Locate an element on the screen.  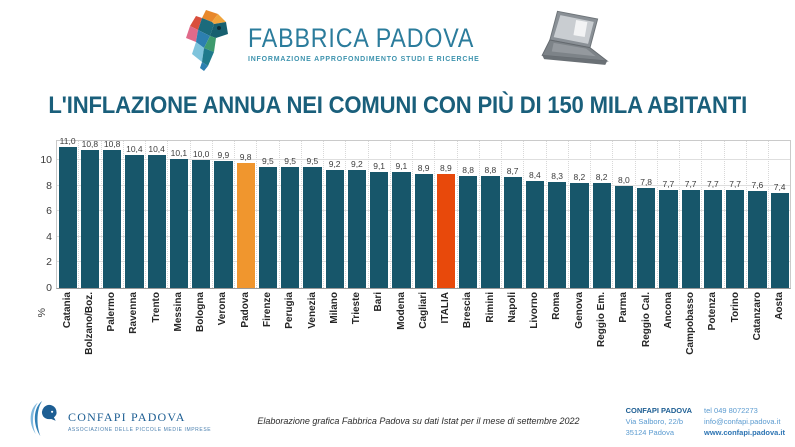
bar-Ancona is located at coordinates (668, 238).